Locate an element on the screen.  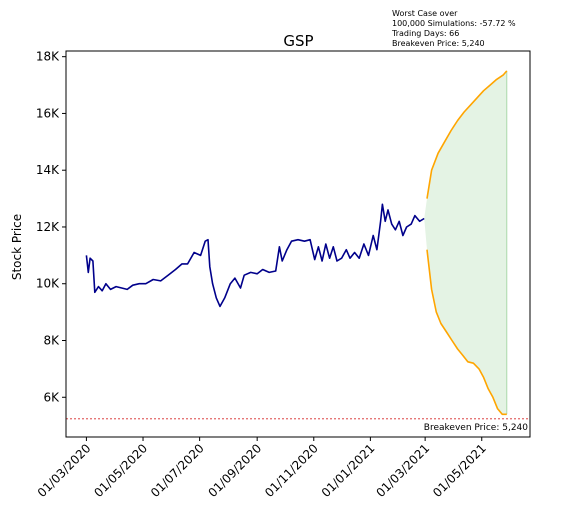
y-tick-label: 10K is located at coordinates (48, 284).